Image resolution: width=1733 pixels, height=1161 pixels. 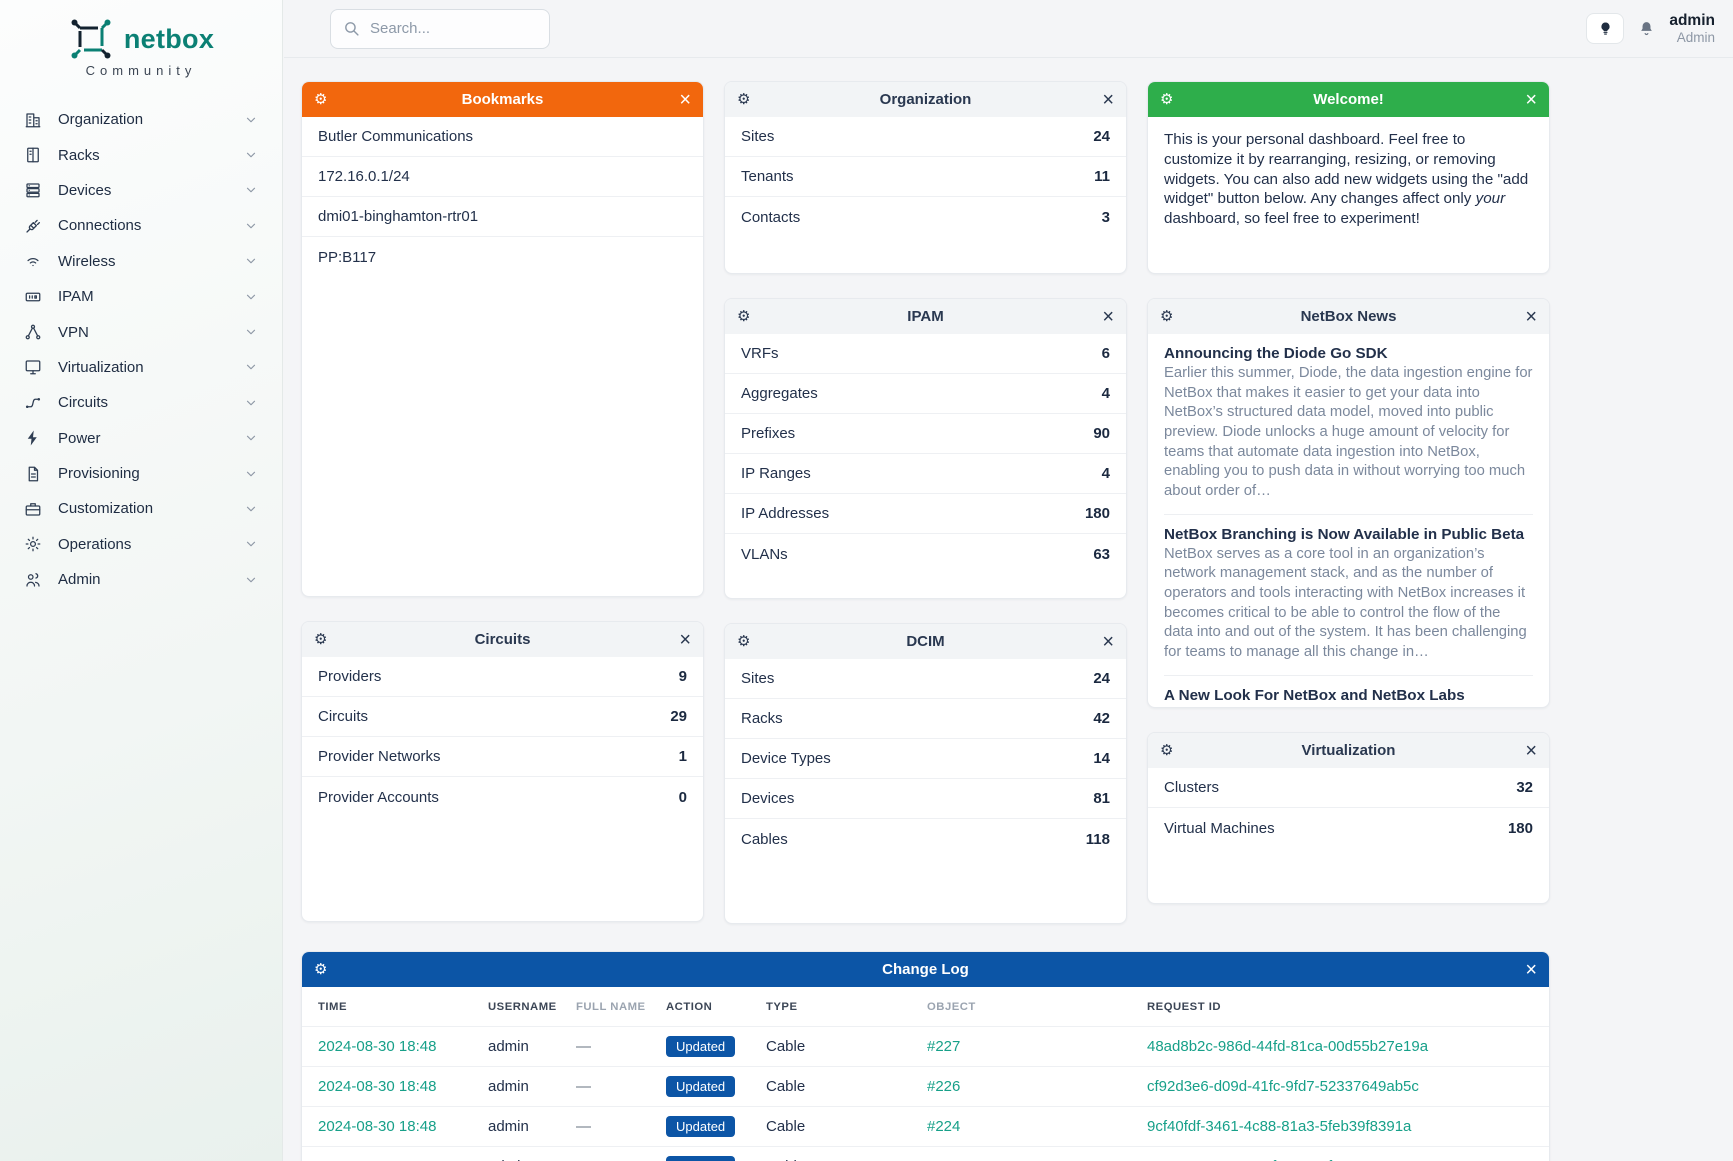 I want to click on stat-row: Prefixes 90, so click(x=925, y=434).